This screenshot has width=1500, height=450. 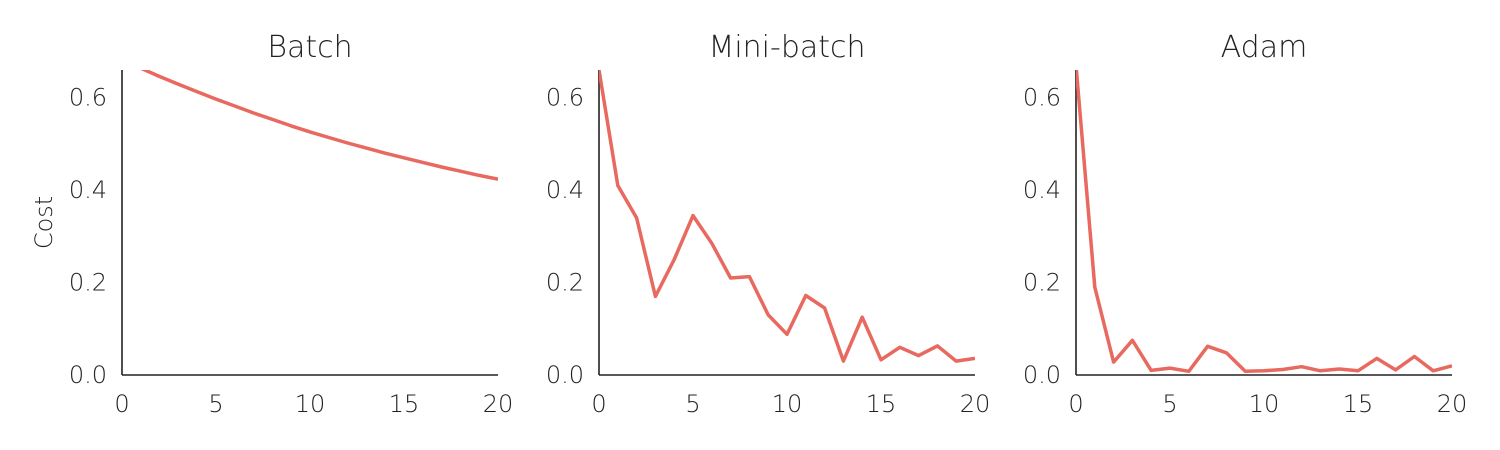 I want to click on series-line, so click(x=319, y=125).